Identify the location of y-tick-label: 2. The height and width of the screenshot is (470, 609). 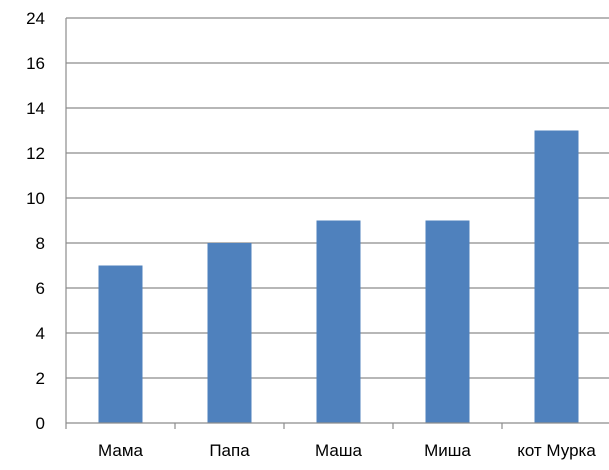
(40, 378).